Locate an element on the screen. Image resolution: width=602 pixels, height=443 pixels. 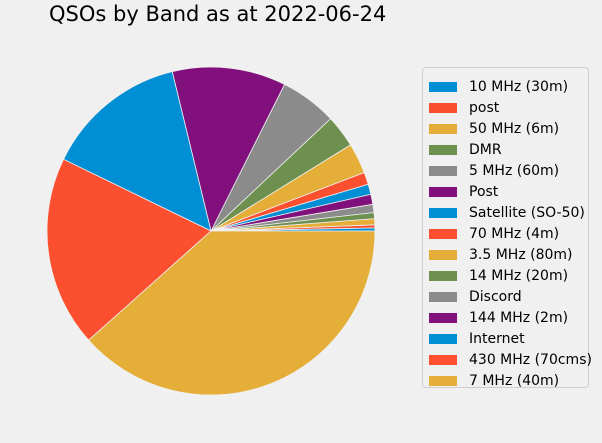
legend-item: DMR is located at coordinates (508, 149).